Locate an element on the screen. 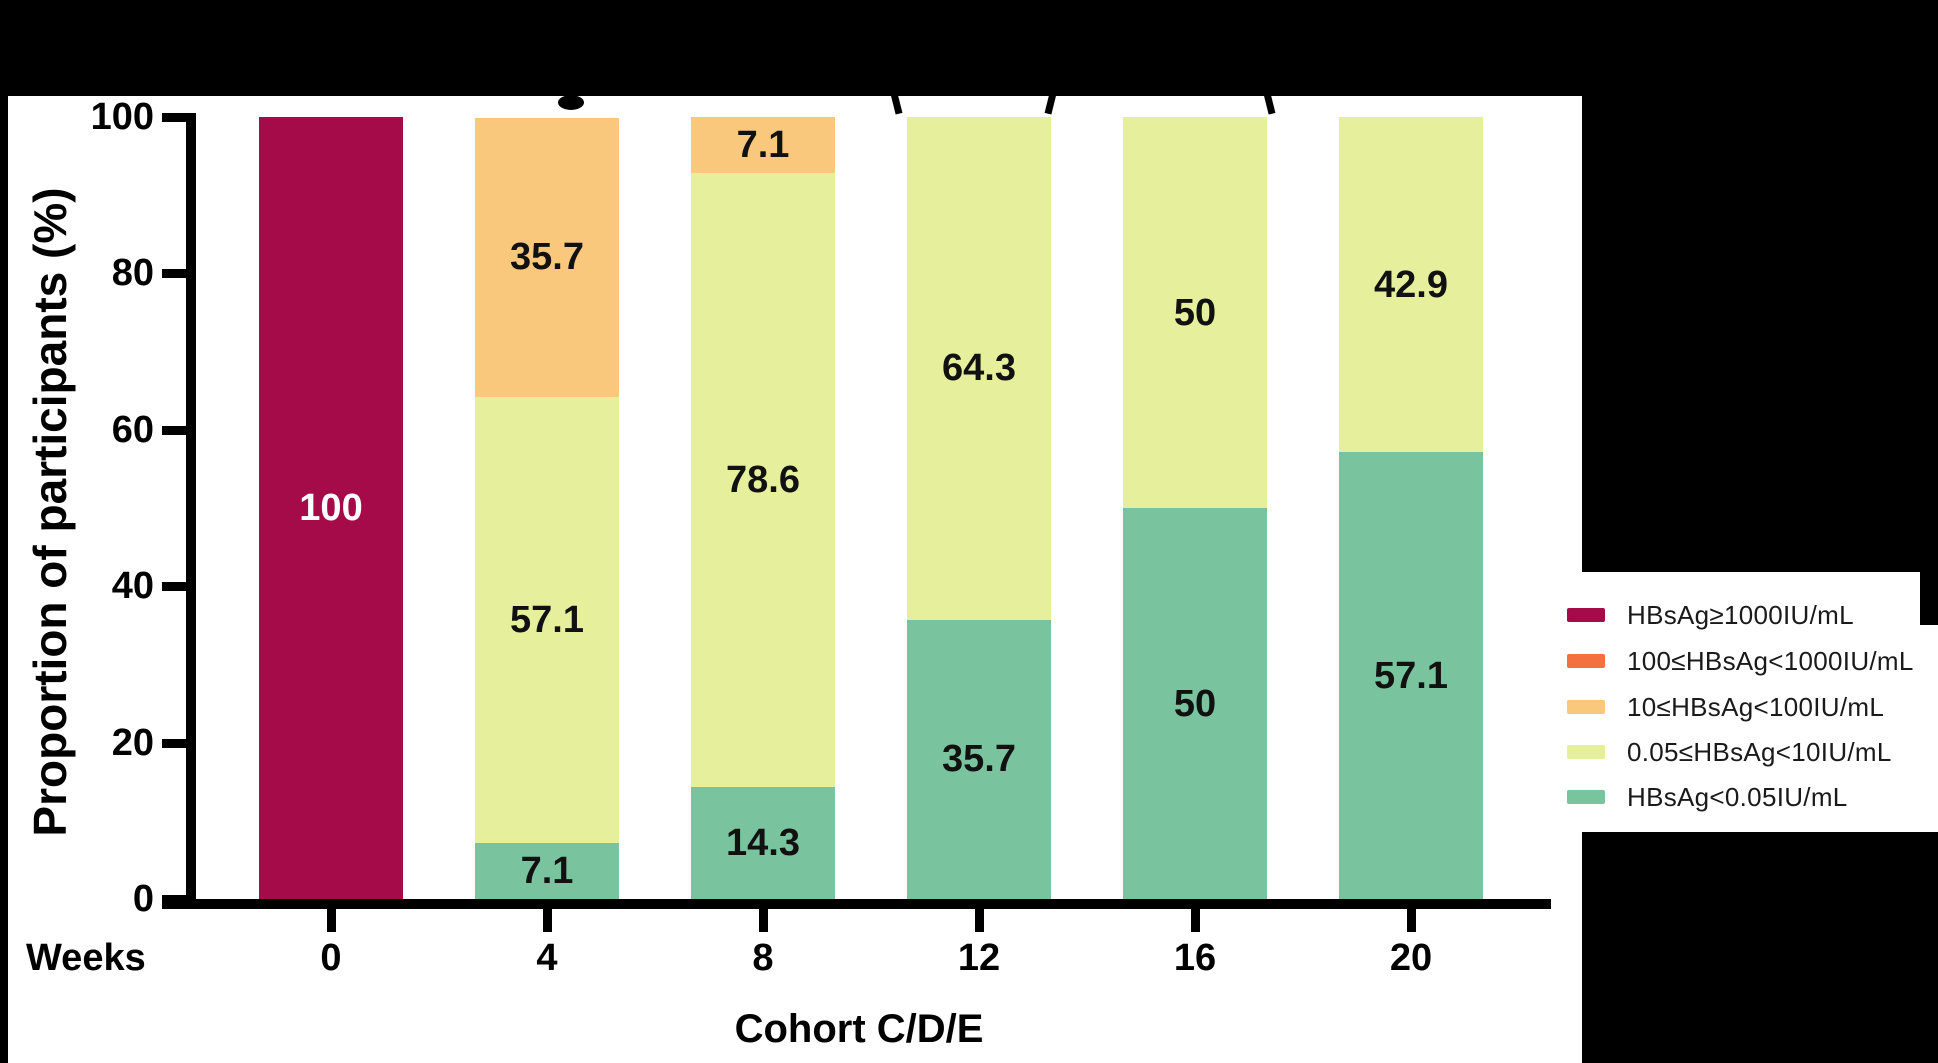  legend-corner-black-notch is located at coordinates (1929, 598).